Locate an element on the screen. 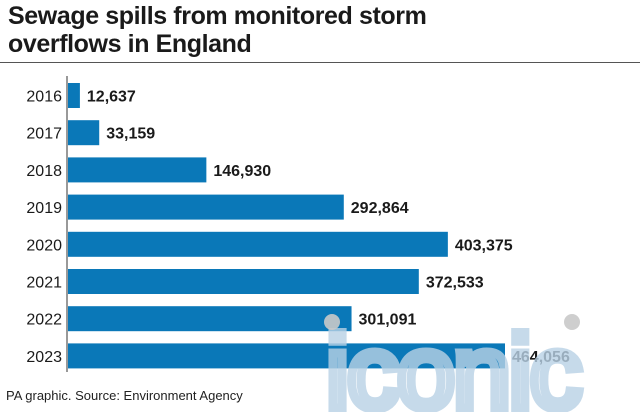 The width and height of the screenshot is (640, 412). value-label-2019: 292,864 is located at coordinates (380, 208).